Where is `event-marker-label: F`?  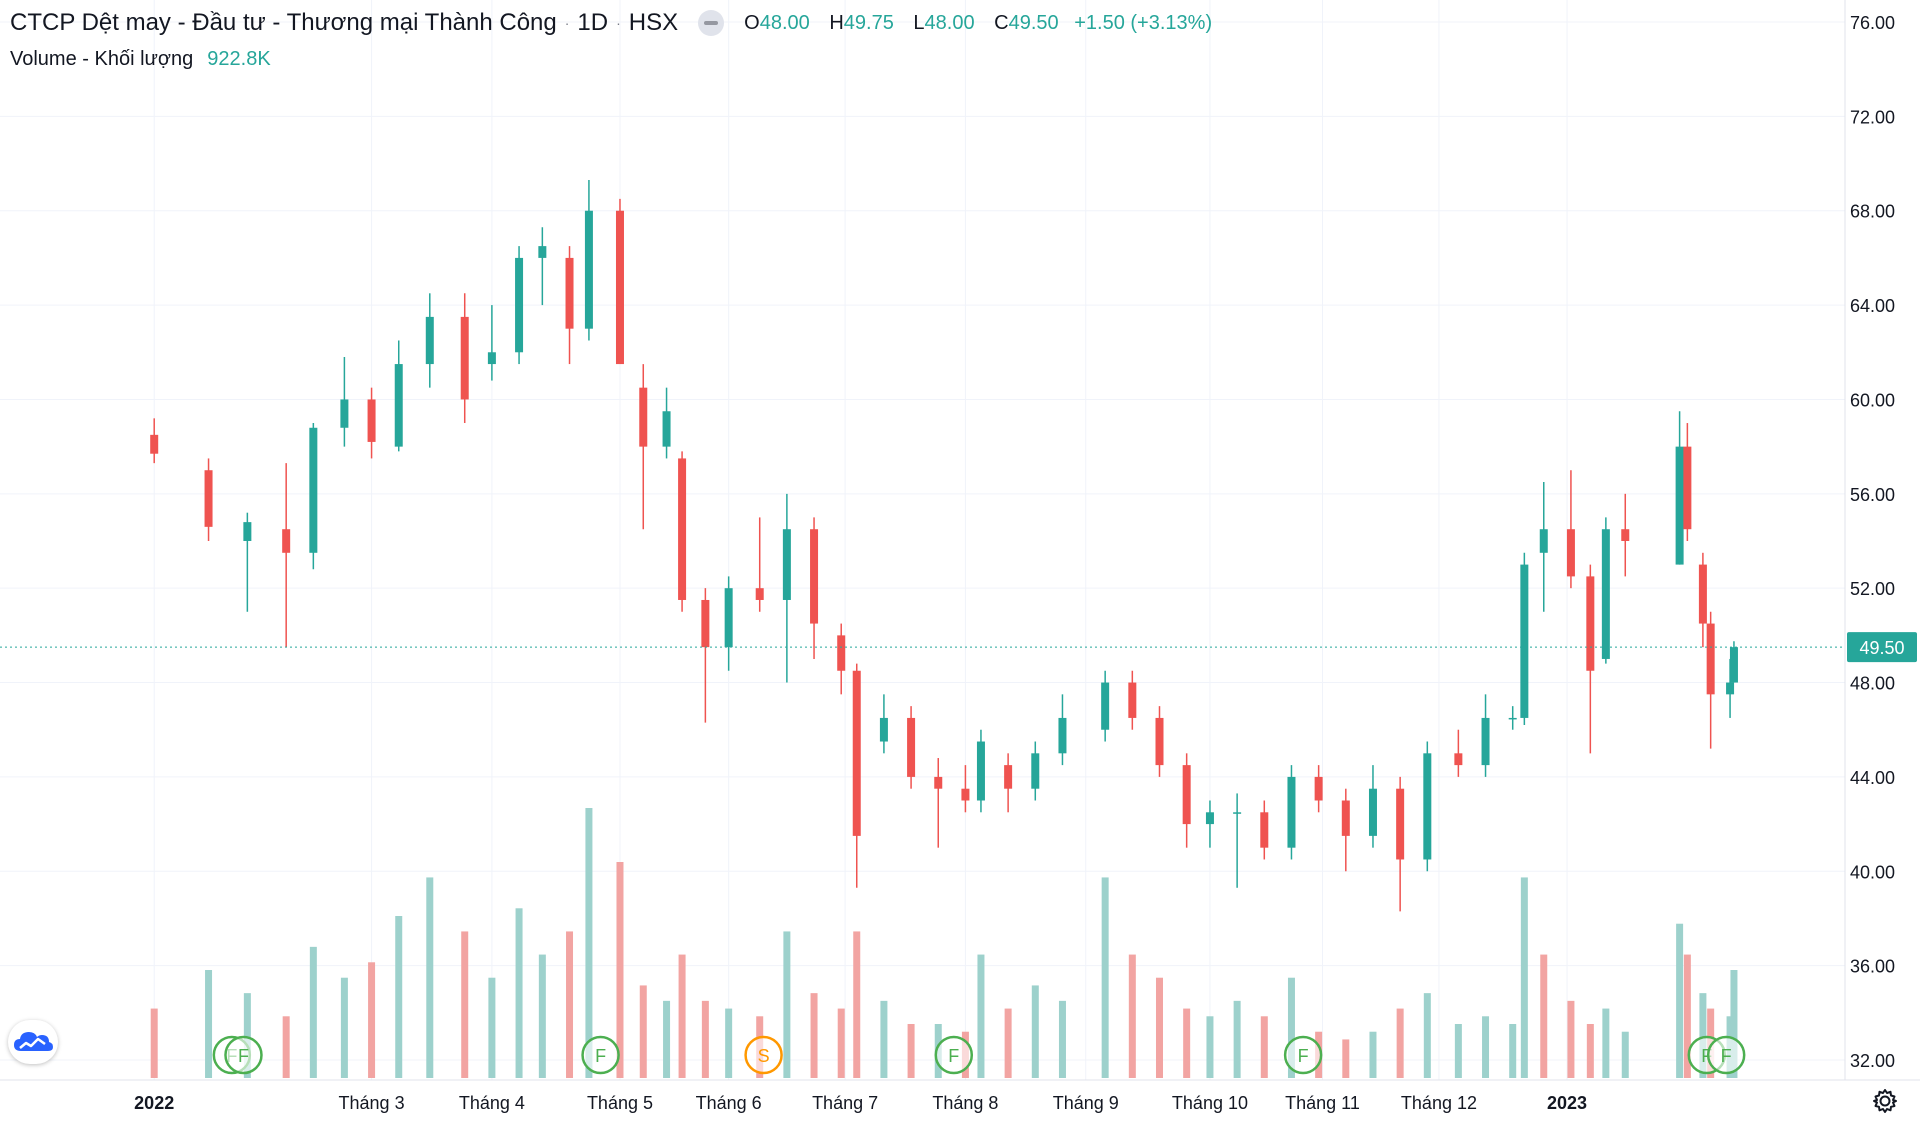
event-marker-label: F is located at coordinates (243, 1056).